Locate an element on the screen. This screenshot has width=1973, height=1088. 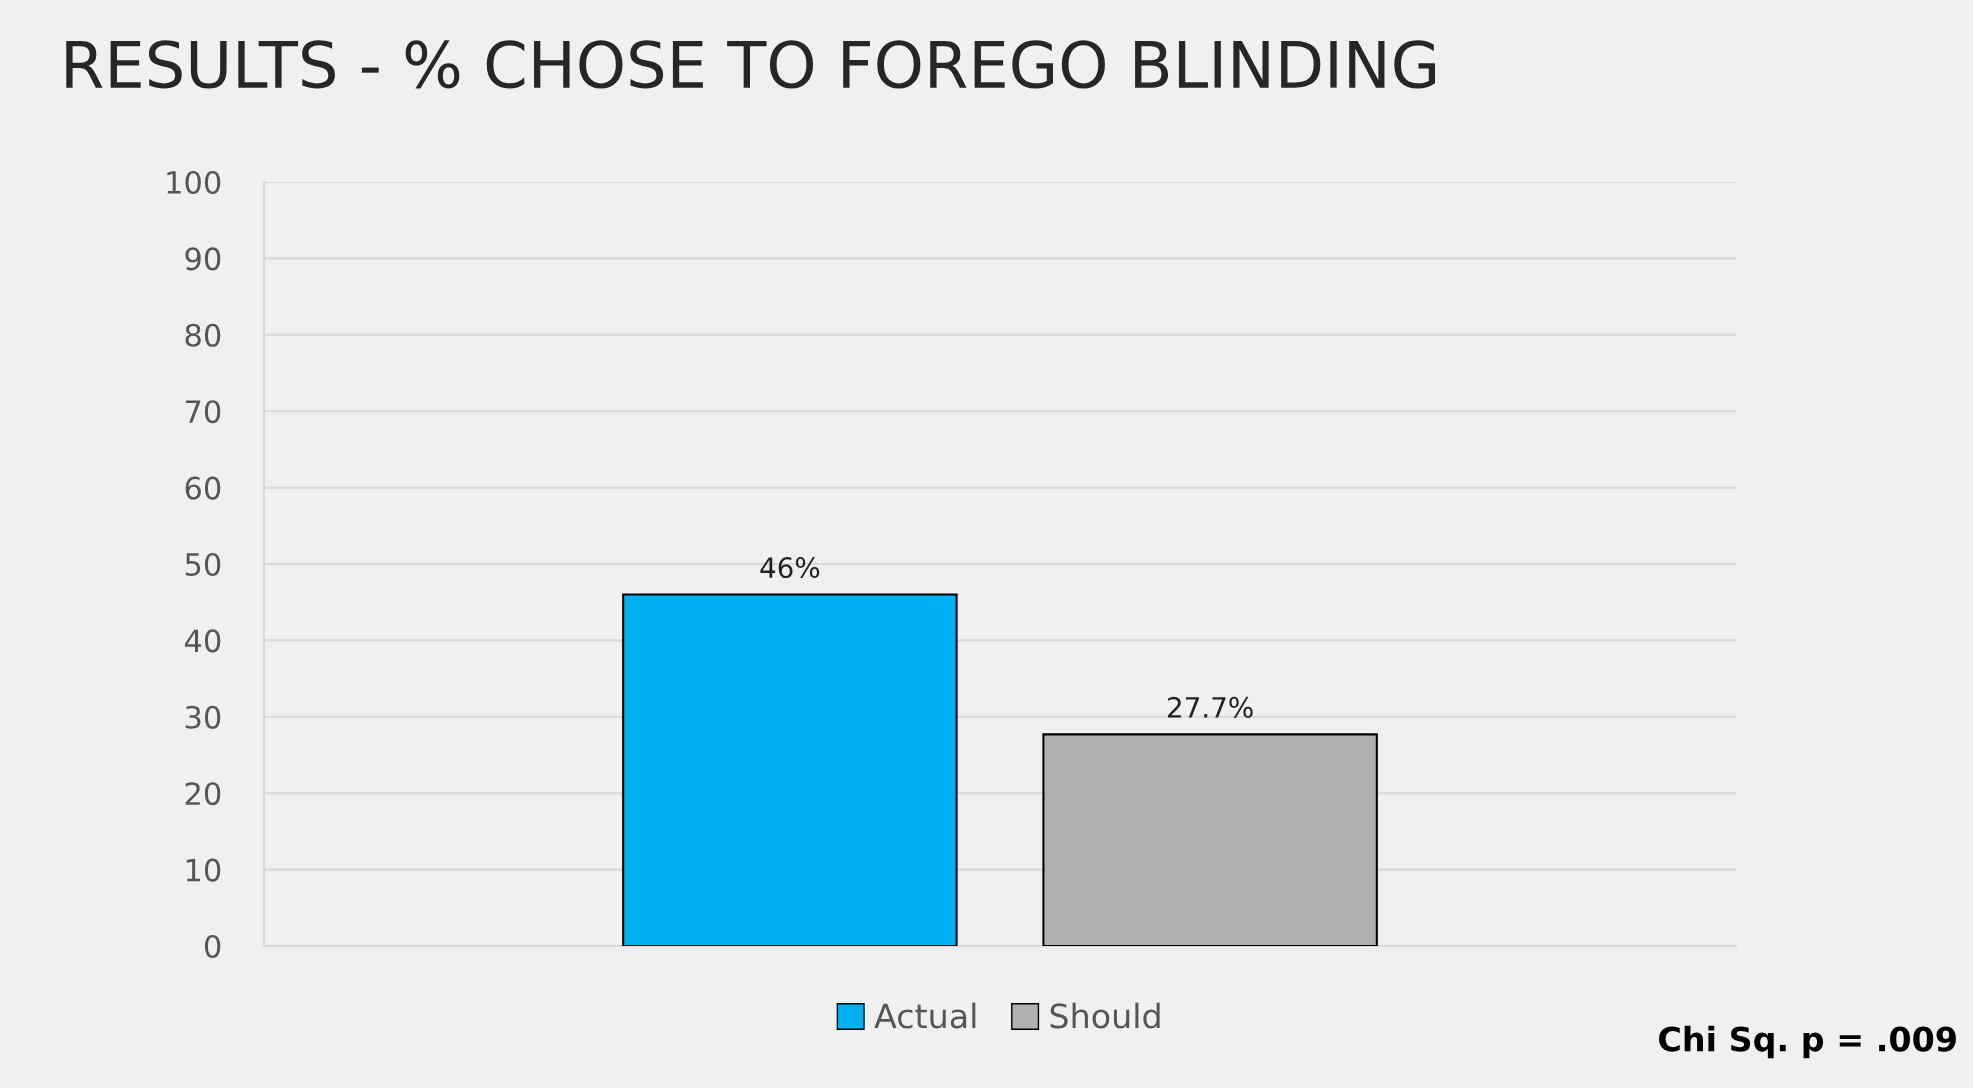
y-tick-label: 30 is located at coordinates (203, 717).